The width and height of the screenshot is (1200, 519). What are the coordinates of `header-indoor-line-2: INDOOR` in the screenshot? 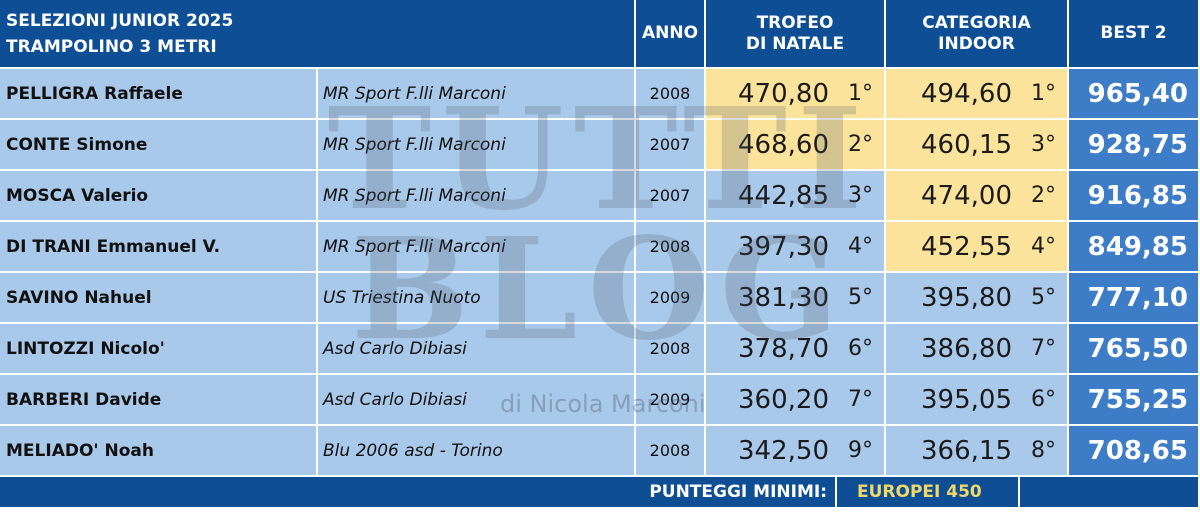 It's located at (976, 43).